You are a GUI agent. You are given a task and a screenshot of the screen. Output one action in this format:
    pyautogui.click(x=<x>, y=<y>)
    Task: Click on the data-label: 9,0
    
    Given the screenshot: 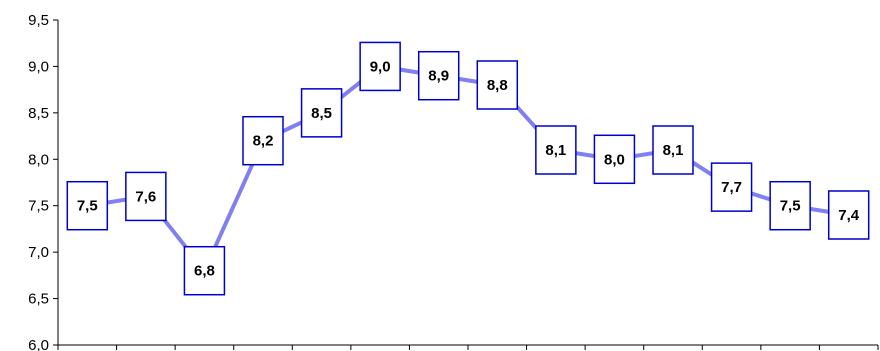 What is the action you would take?
    pyautogui.click(x=380, y=66)
    